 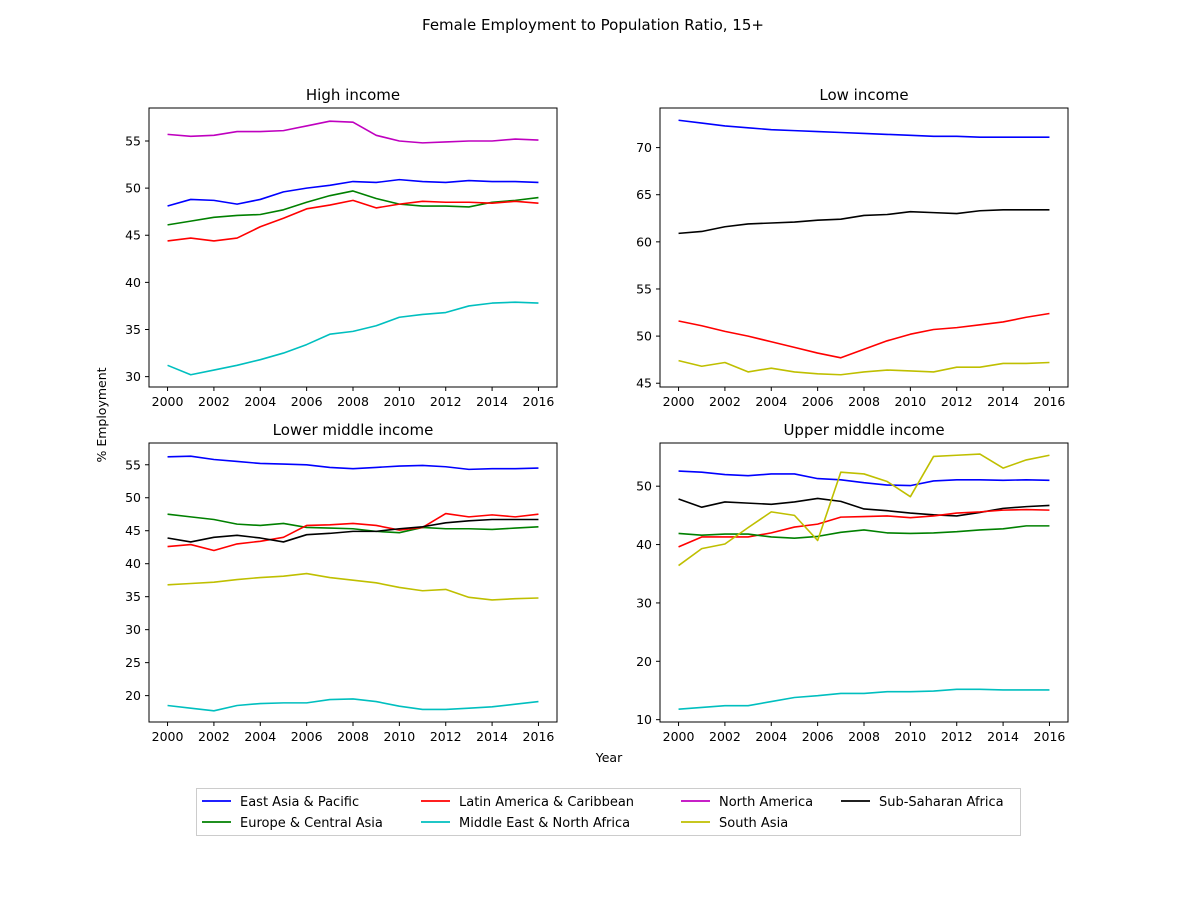 What do you see at coordinates (353, 430) in the screenshot?
I see `subplot-title: Lower middle income` at bounding box center [353, 430].